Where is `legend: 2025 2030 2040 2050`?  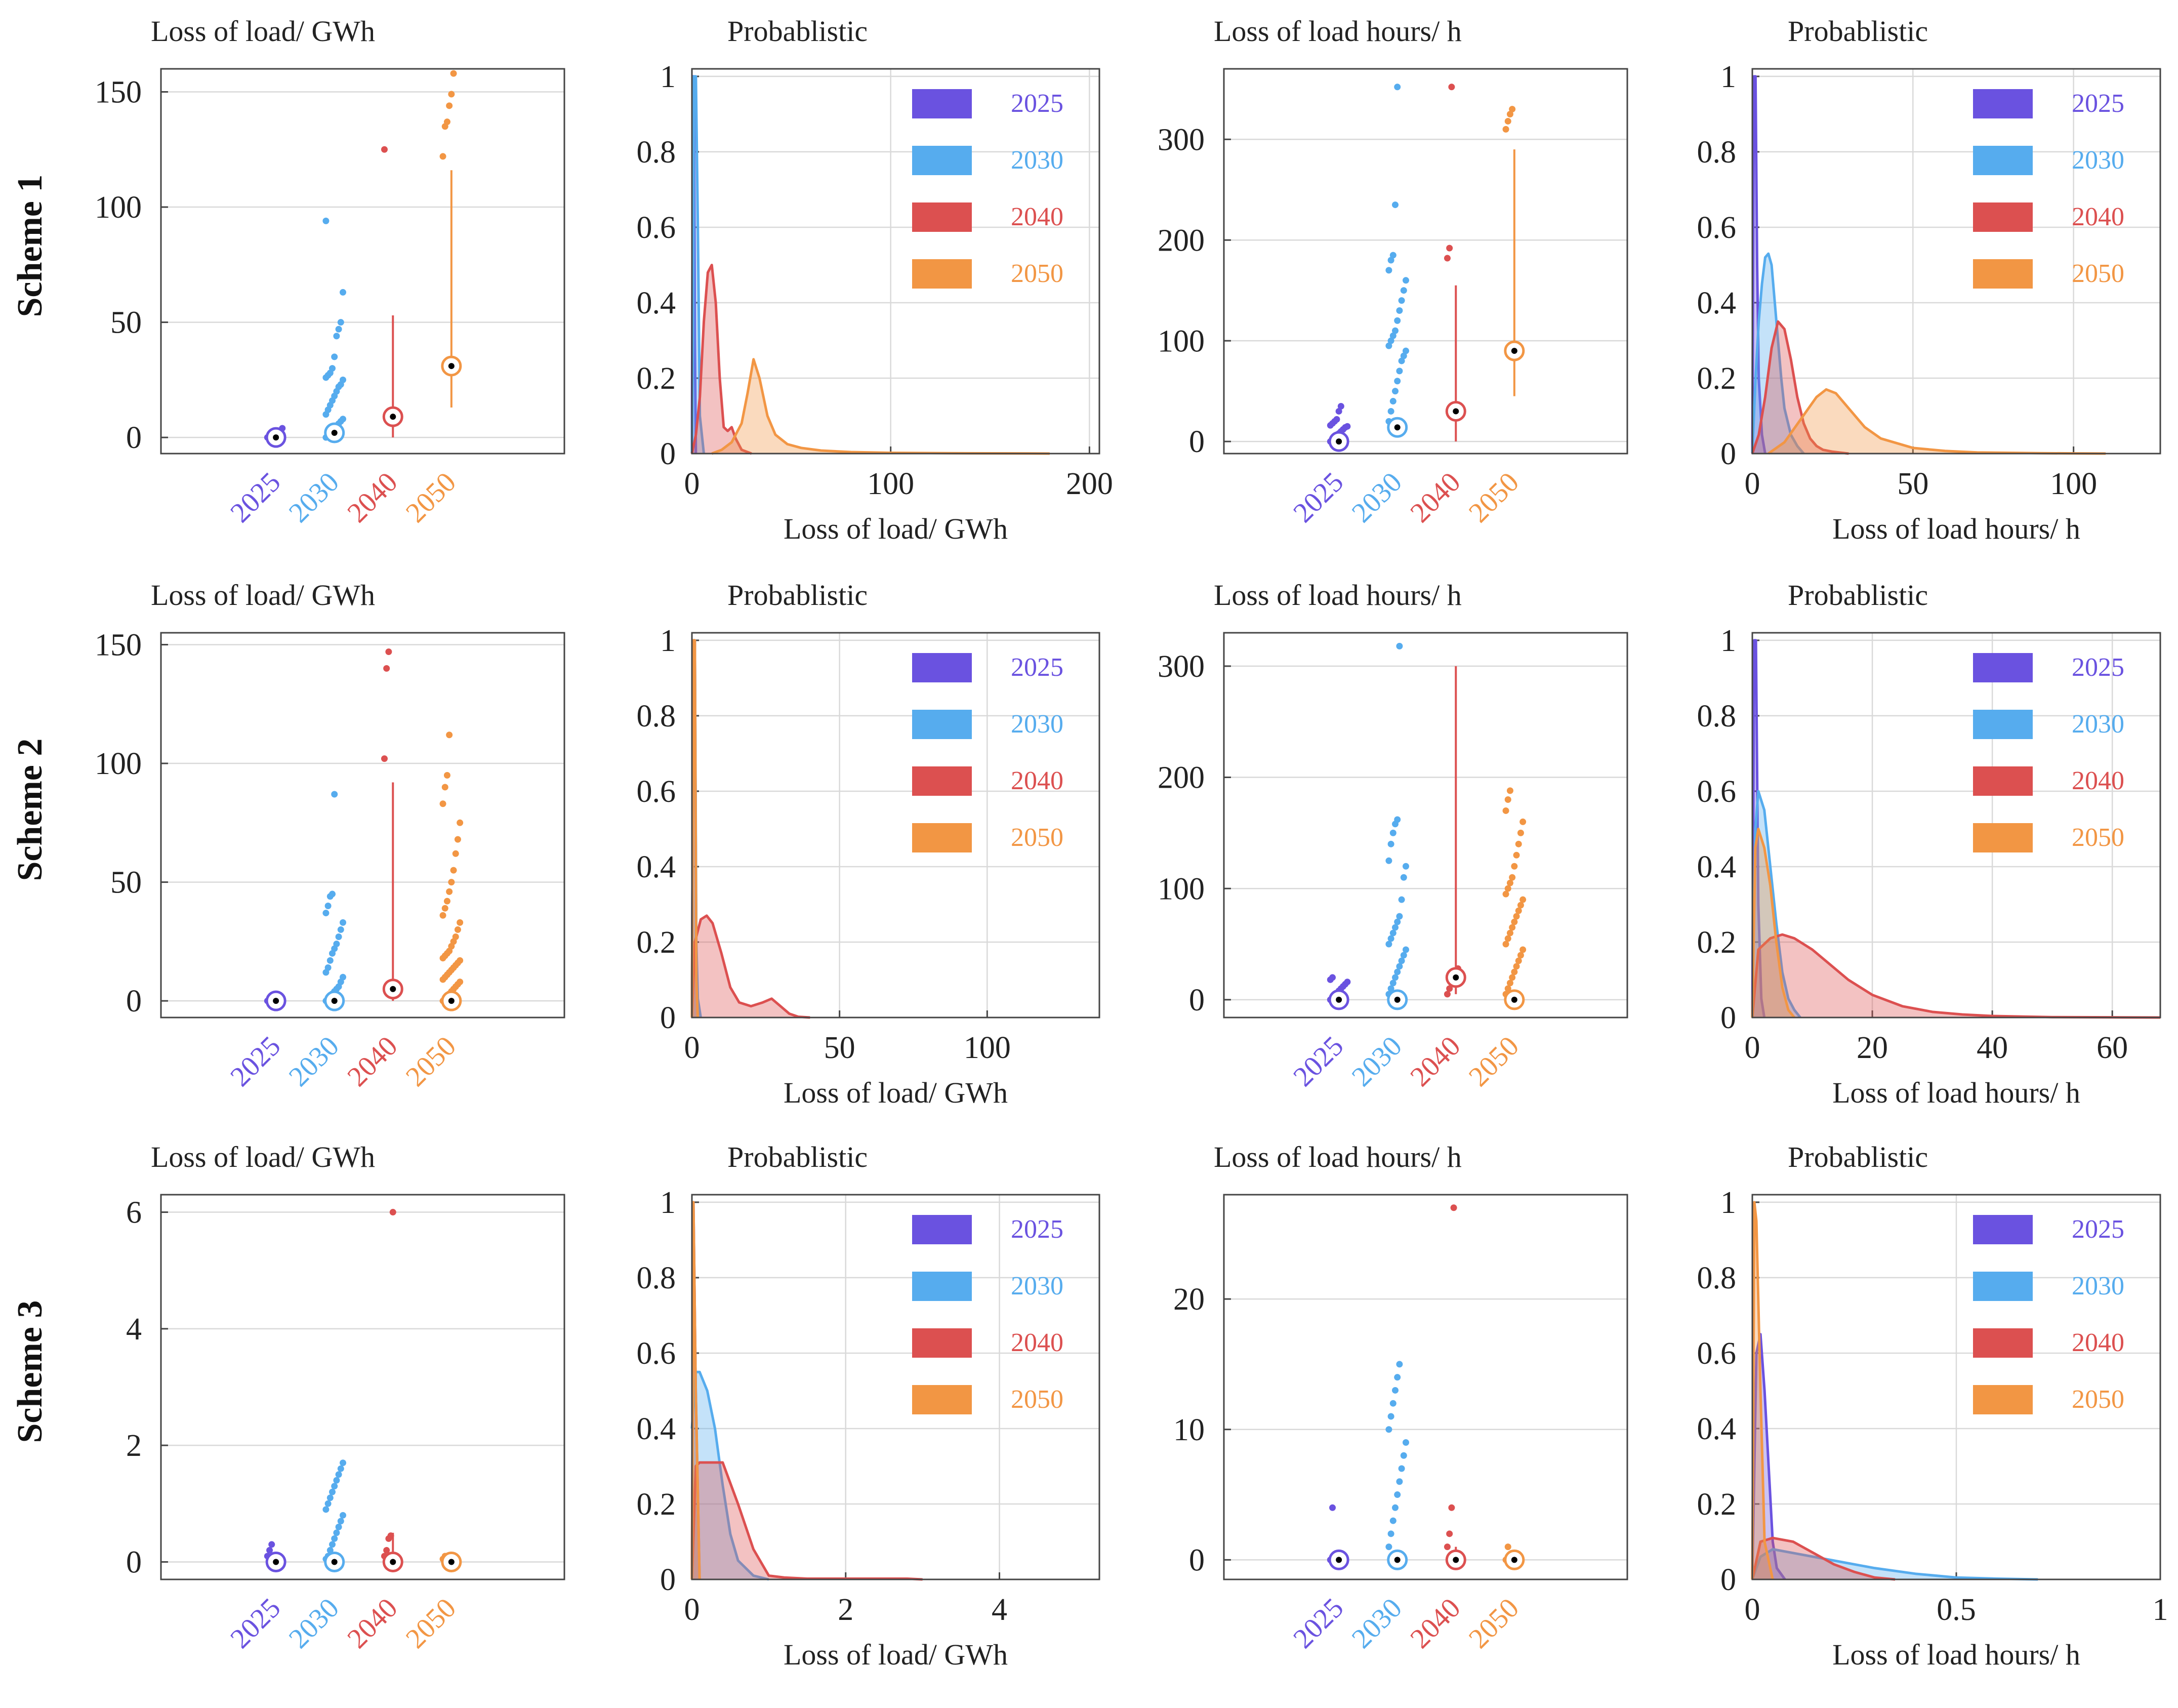
legend: 2025 2030 2040 2050 is located at coordinates (2048, 1314).